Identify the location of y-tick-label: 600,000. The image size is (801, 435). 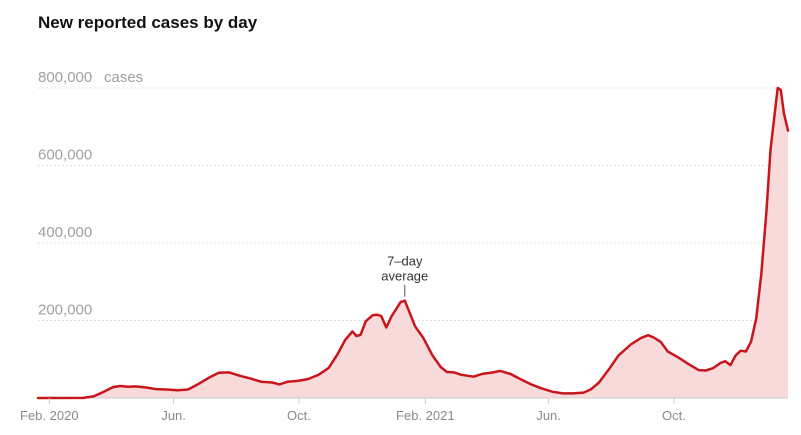
(65, 155).